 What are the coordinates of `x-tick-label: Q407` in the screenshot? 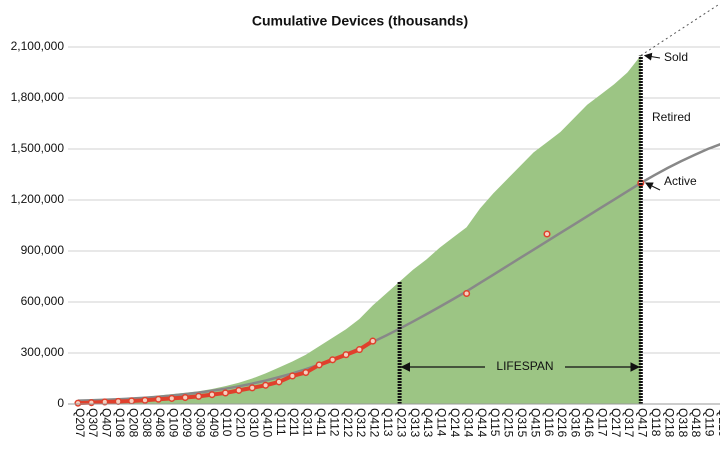 It's located at (107, 423).